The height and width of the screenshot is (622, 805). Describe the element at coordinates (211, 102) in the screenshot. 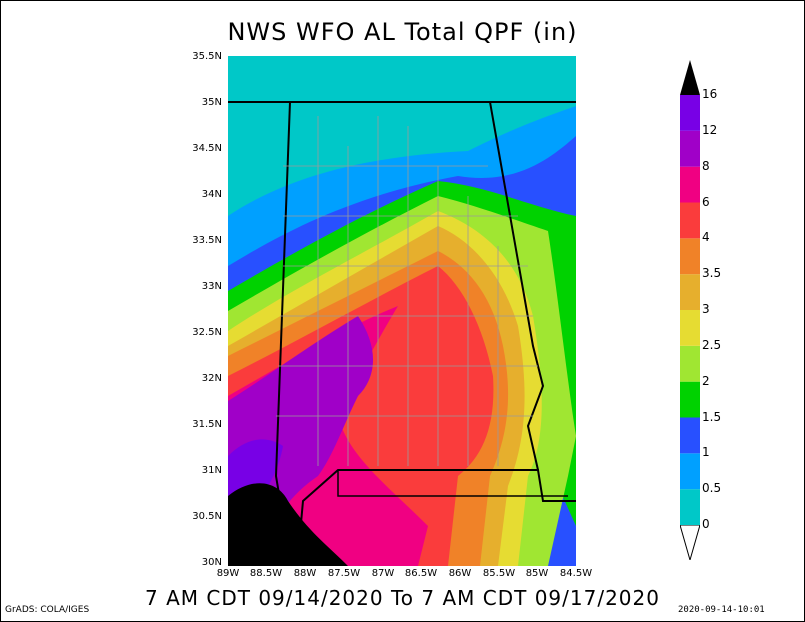

I see `lat-label: 35N` at that location.